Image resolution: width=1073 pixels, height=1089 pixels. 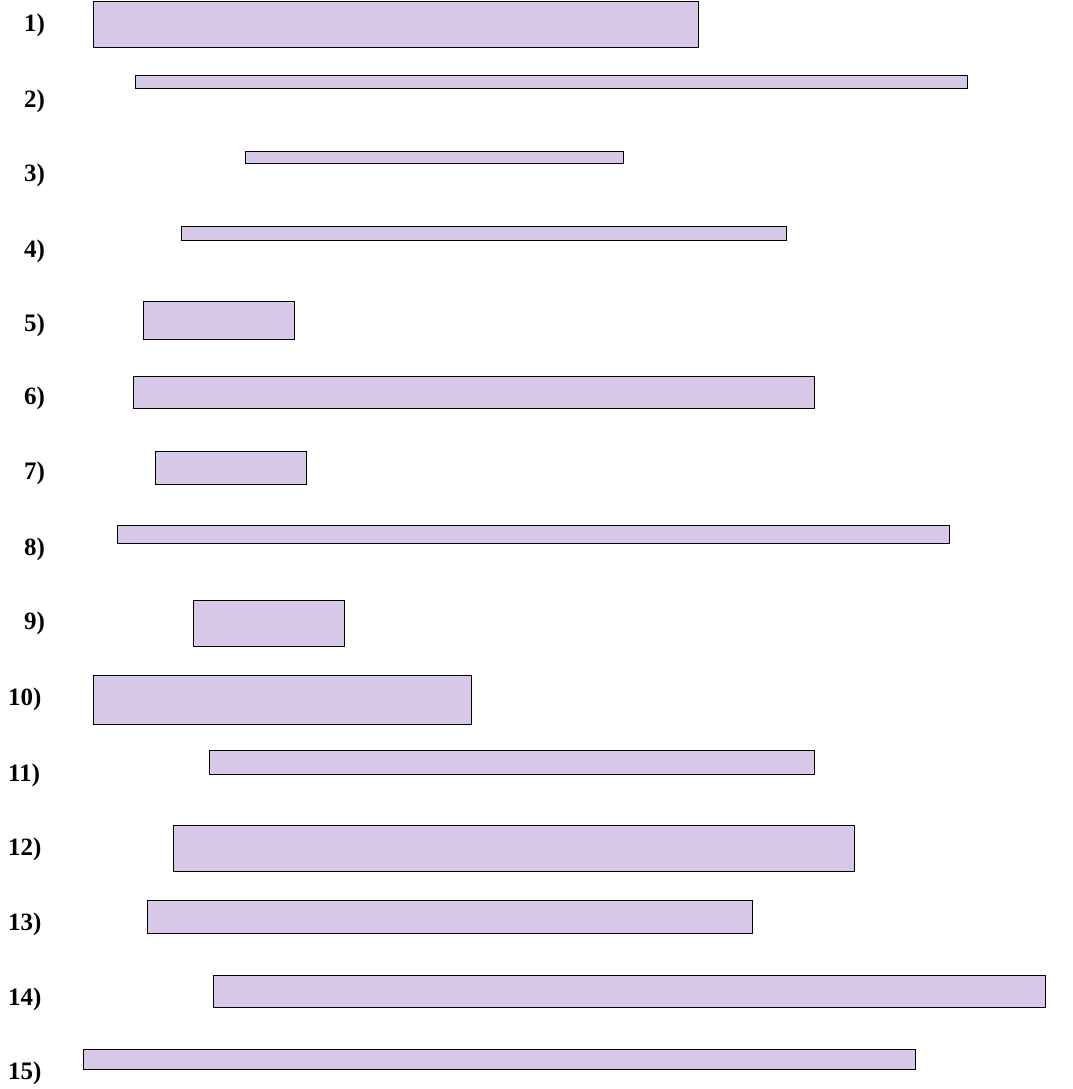 What do you see at coordinates (24, 773) in the screenshot?
I see `row-label-11: 11)` at bounding box center [24, 773].